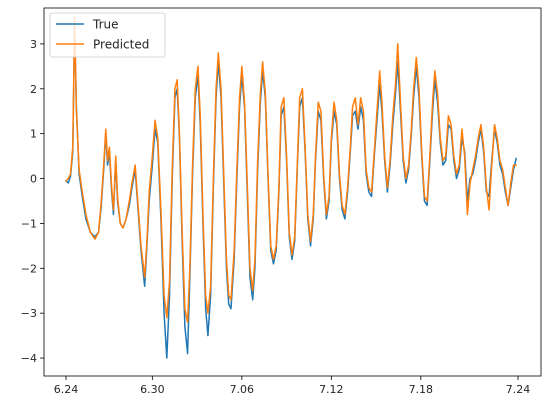 The height and width of the screenshot is (407, 550). What do you see at coordinates (29, 358) in the screenshot?
I see `y-tick-label: −4` at bounding box center [29, 358].